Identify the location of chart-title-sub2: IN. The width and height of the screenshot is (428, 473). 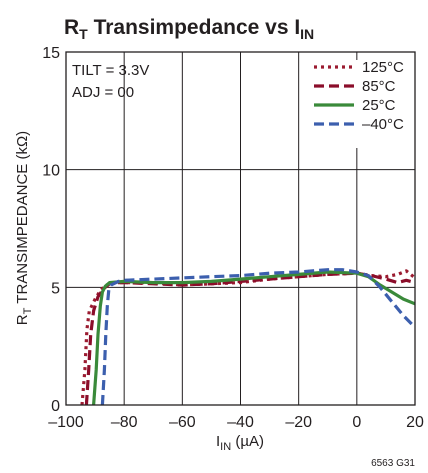
(307, 34).